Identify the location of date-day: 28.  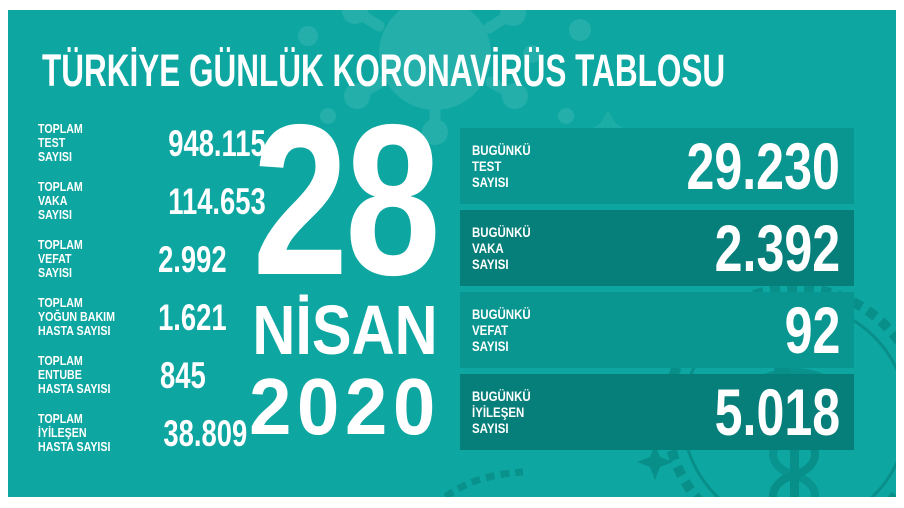
(346, 199).